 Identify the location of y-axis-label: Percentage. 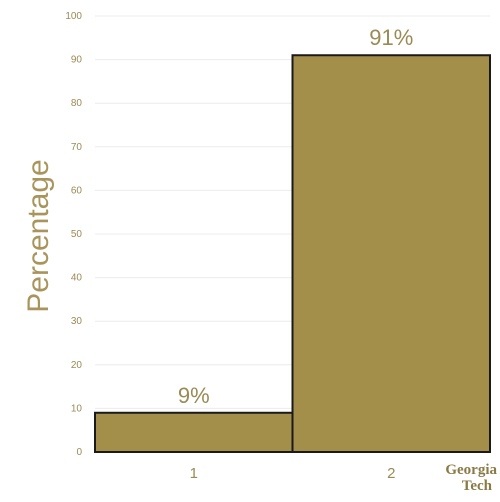
(38, 235).